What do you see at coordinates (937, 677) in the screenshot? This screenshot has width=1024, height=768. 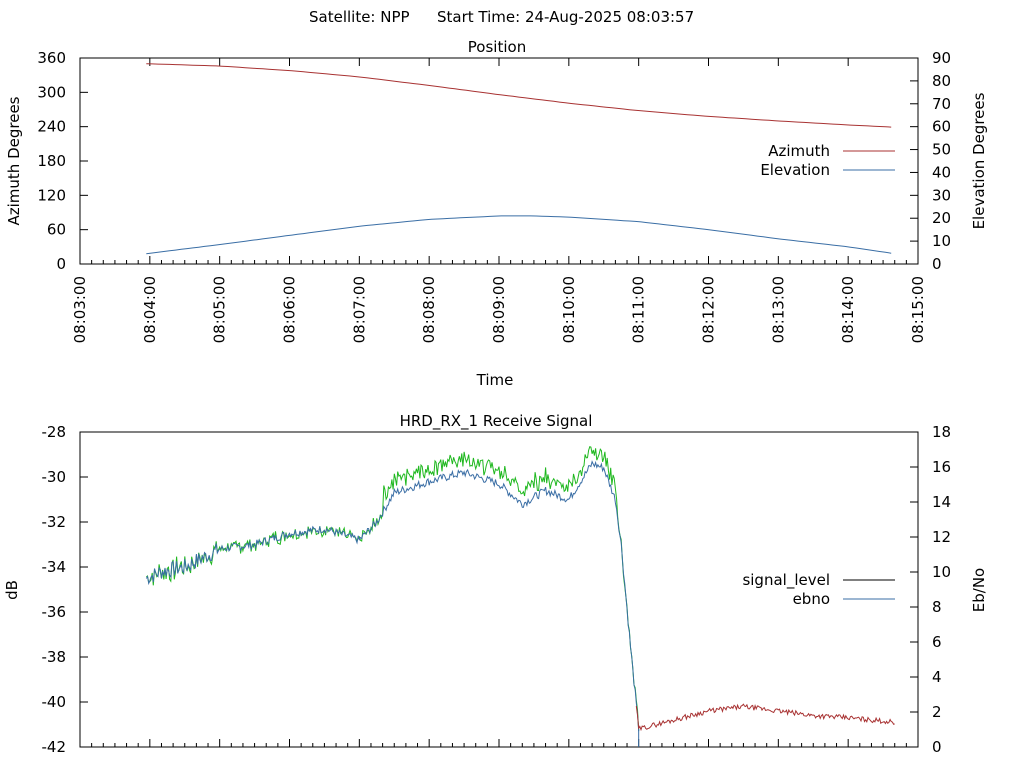 I see `y2-tick-label: 4` at bounding box center [937, 677].